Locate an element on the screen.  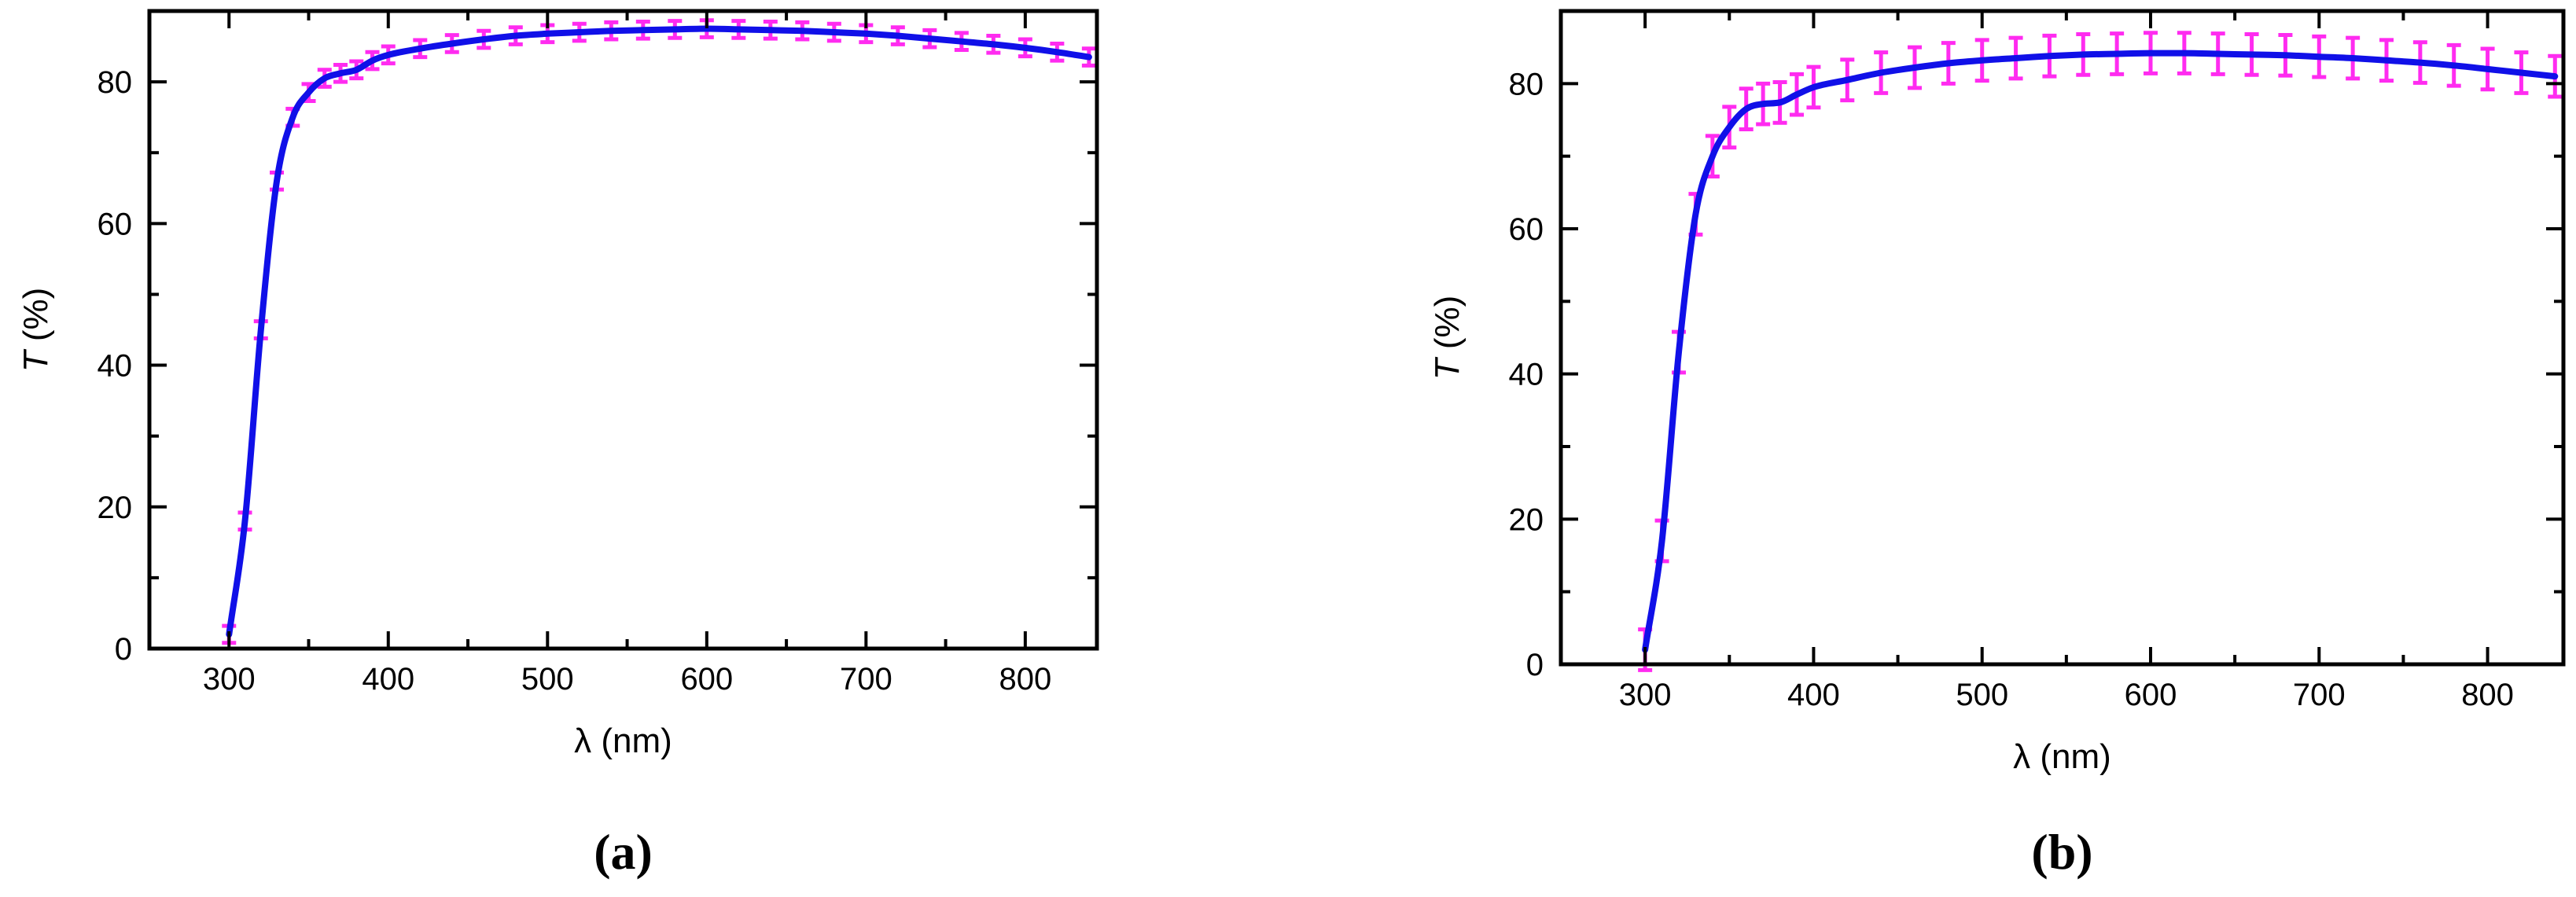
chart-a-x-tick-label: 700 is located at coordinates (866, 679).